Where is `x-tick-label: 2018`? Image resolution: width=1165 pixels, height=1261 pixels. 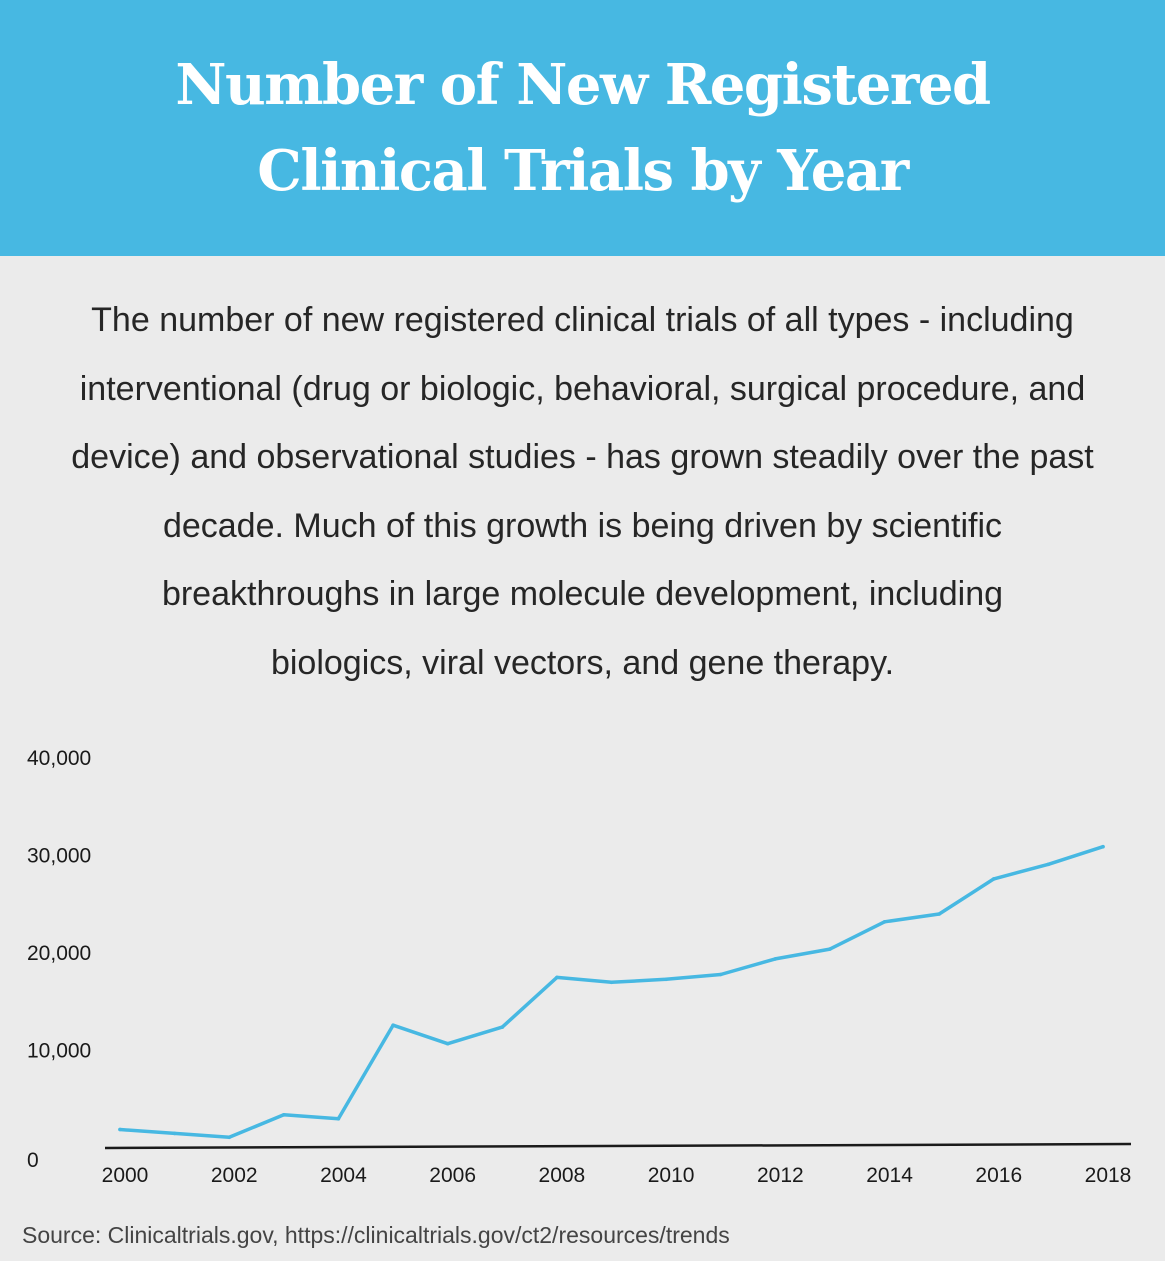 x-tick-label: 2018 is located at coordinates (1108, 1175).